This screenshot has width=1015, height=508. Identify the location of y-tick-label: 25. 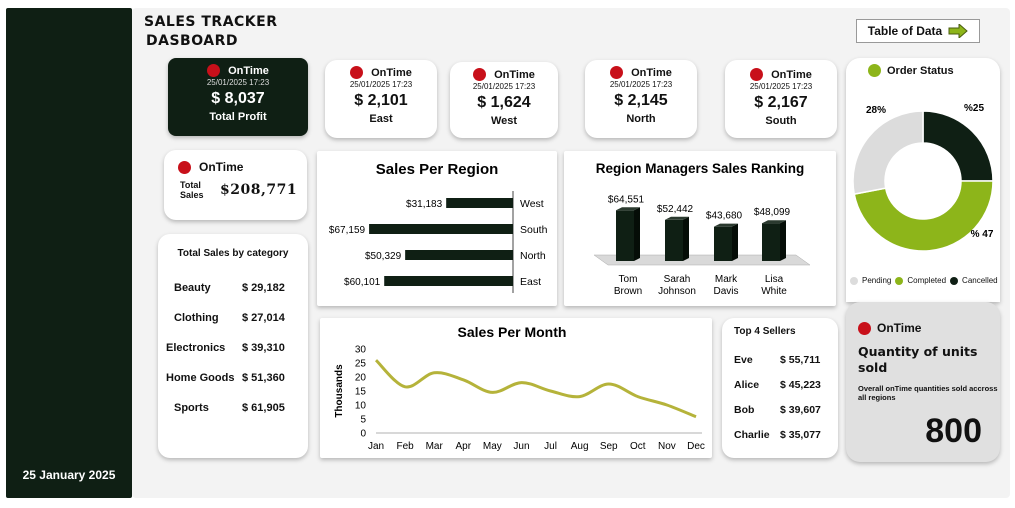
(361, 364).